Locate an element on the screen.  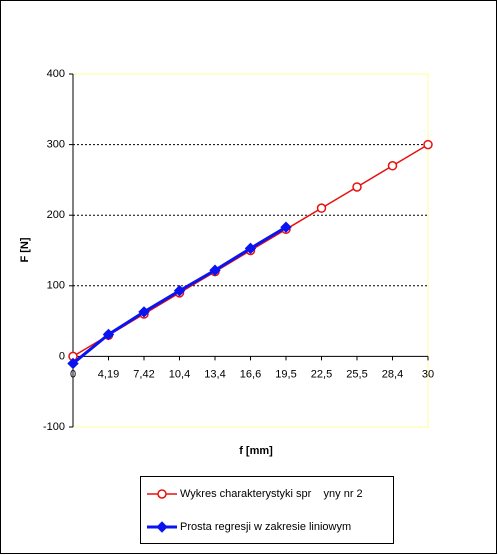
x-tick-label: 30 is located at coordinates (428, 374).